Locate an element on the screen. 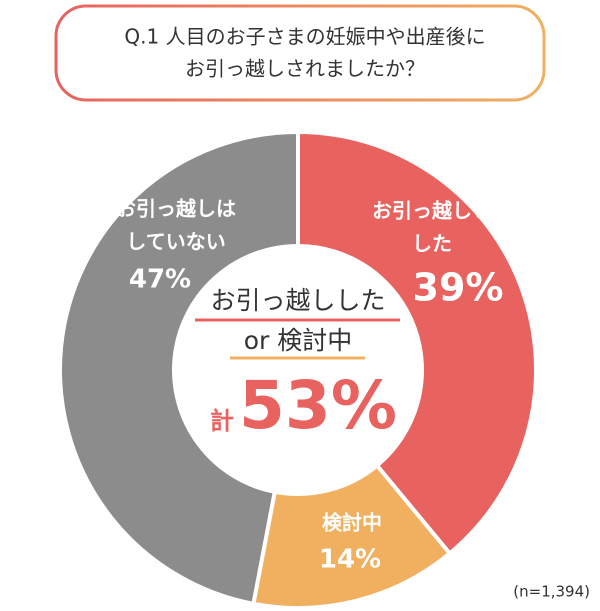  title-box is located at coordinates (300, 53).